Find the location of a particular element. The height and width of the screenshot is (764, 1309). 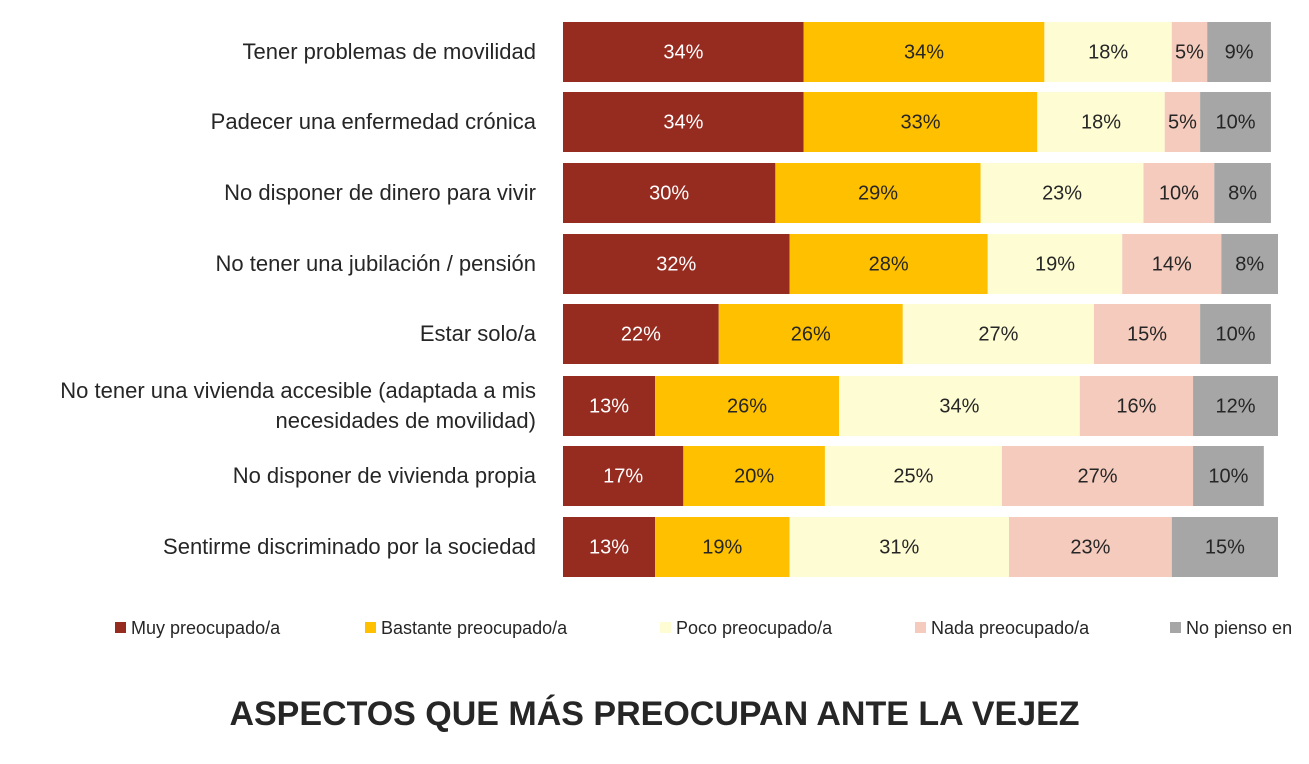

value-label: 9% is located at coordinates (1239, 52).